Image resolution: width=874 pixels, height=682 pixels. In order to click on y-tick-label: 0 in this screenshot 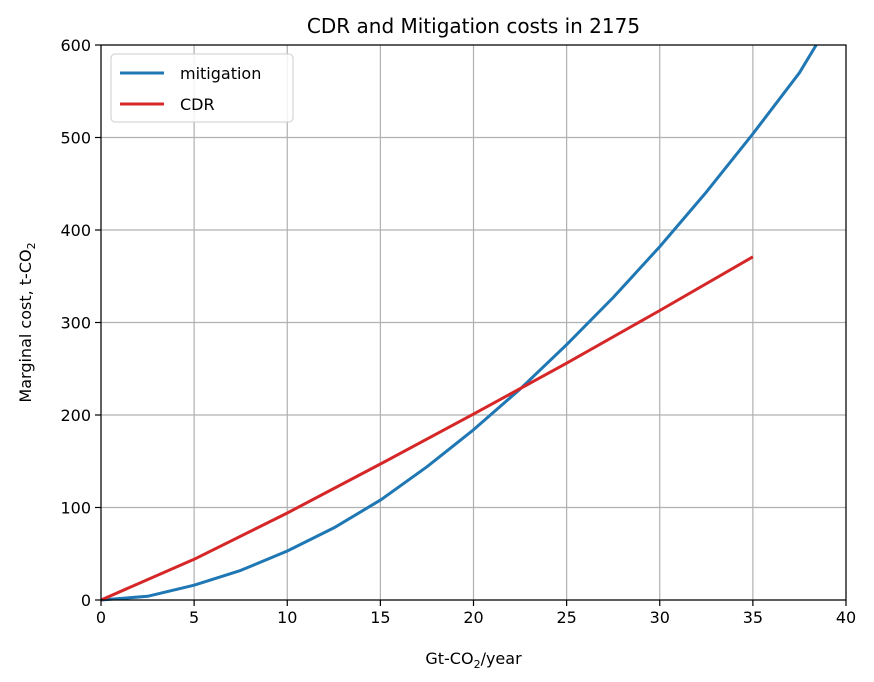, I will do `click(86, 600)`.